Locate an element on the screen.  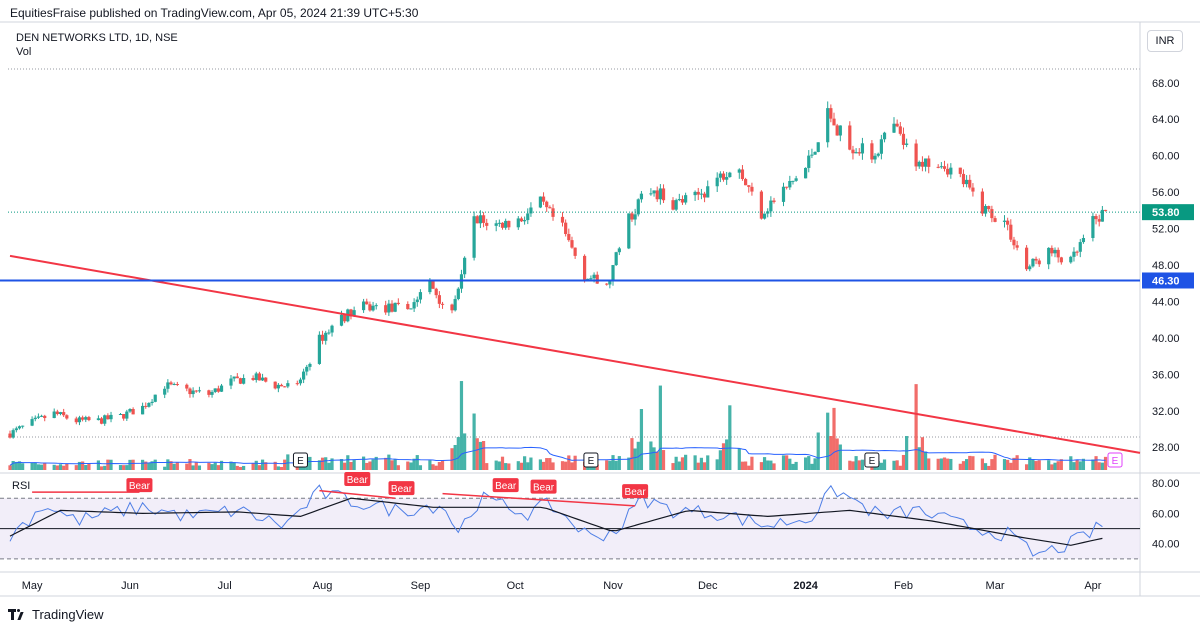
tradingview-logo: TradingView is located at coordinates (56, 614).